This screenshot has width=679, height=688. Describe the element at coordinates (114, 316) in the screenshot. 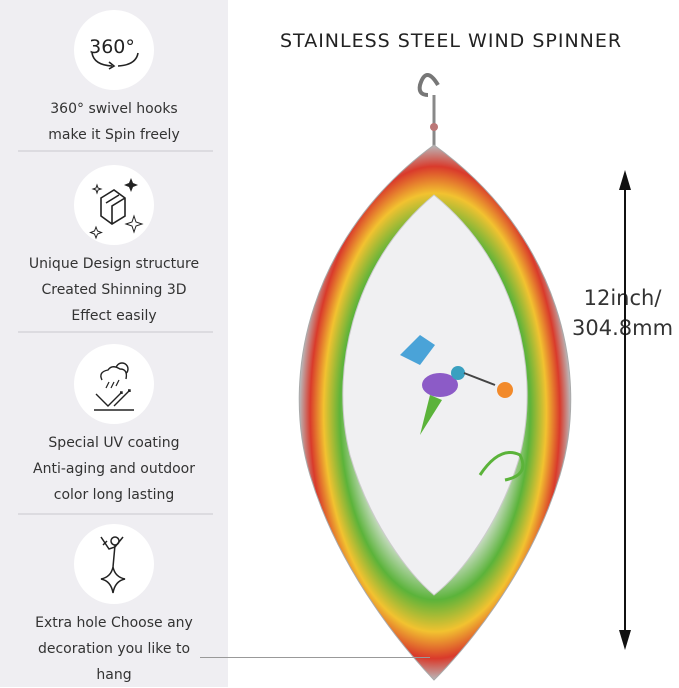

I see `feature-line: Effect easily` at that location.